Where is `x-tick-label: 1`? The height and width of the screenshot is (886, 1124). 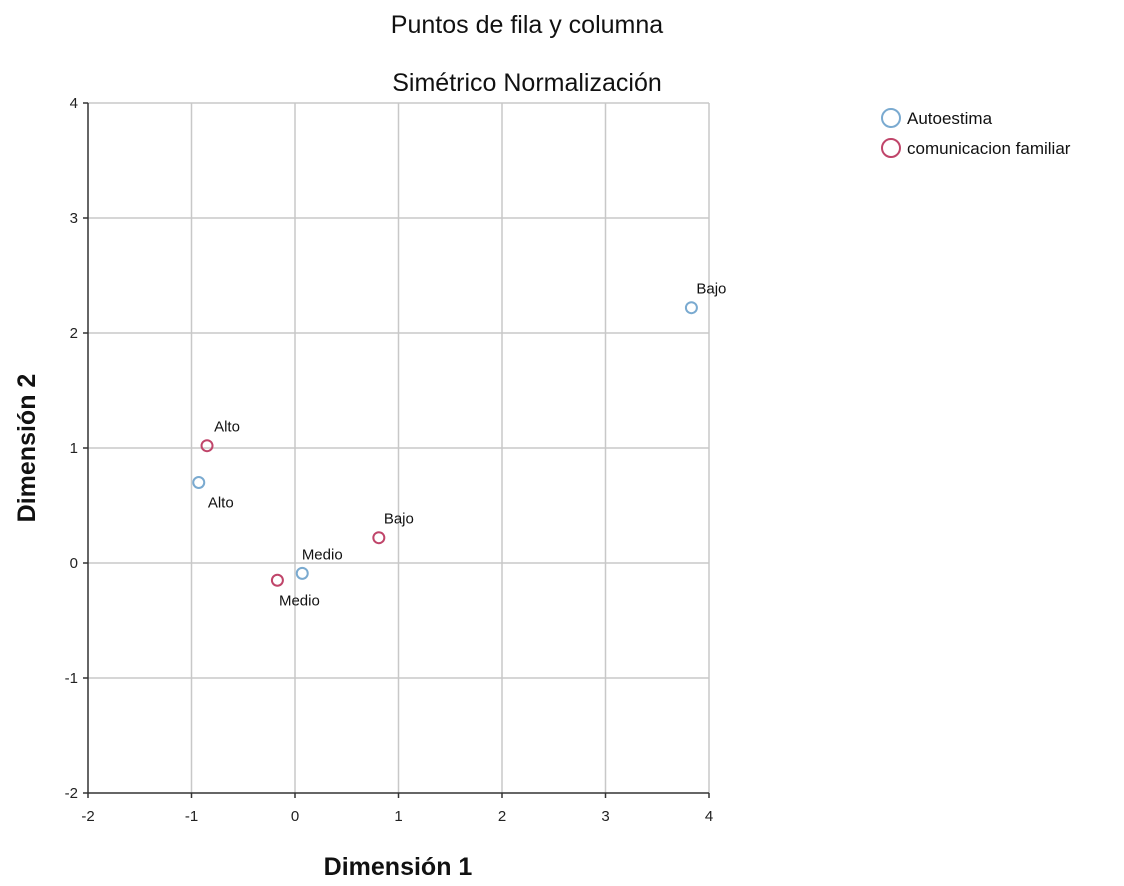
x-tick-label: 1 is located at coordinates (398, 816).